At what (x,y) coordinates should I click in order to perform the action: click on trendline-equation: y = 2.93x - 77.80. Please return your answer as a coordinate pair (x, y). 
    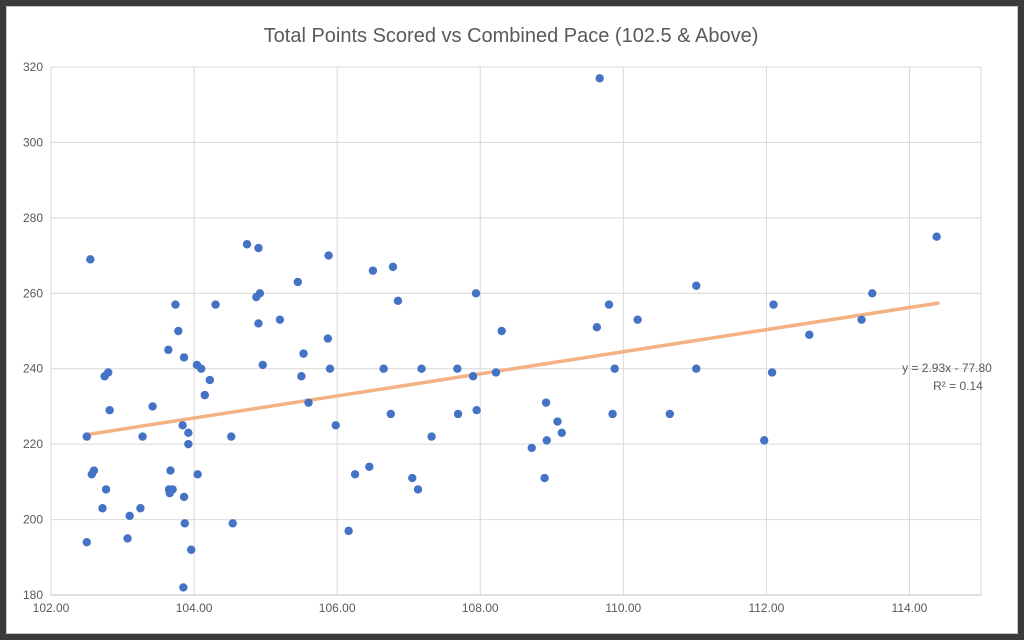
    Looking at the image, I should click on (947, 368).